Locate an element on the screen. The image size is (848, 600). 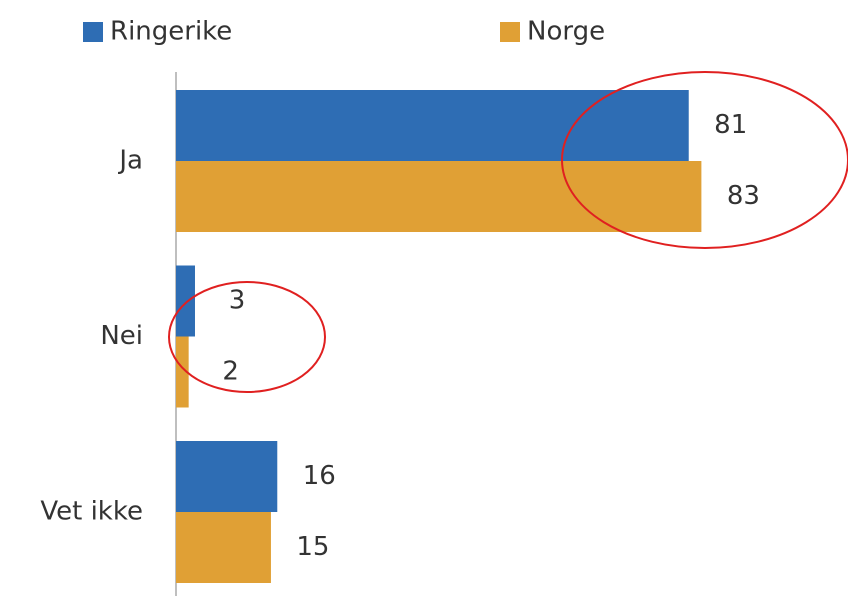
value-label: 83 is located at coordinates (743, 196).